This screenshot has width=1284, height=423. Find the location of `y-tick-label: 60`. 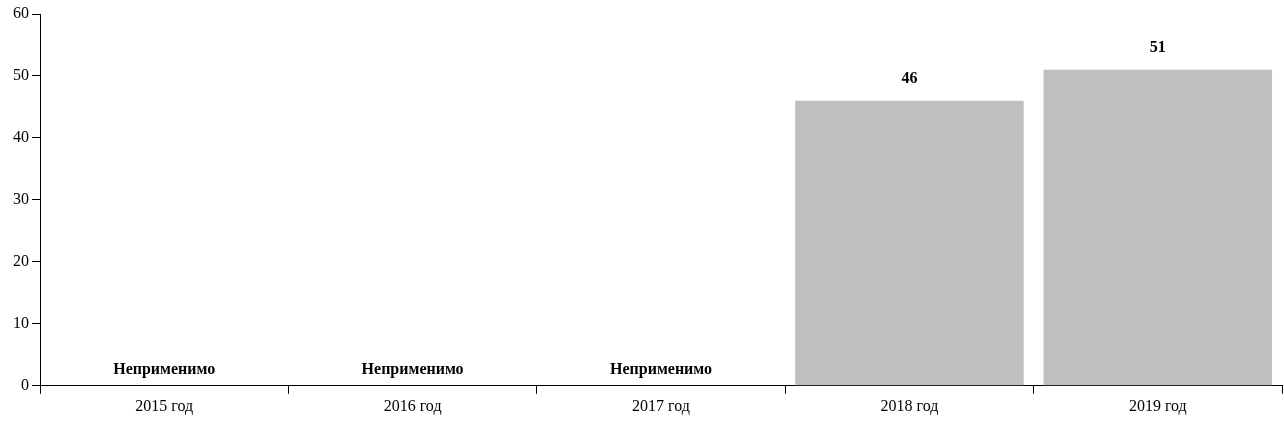

y-tick-label: 60 is located at coordinates (21, 13).